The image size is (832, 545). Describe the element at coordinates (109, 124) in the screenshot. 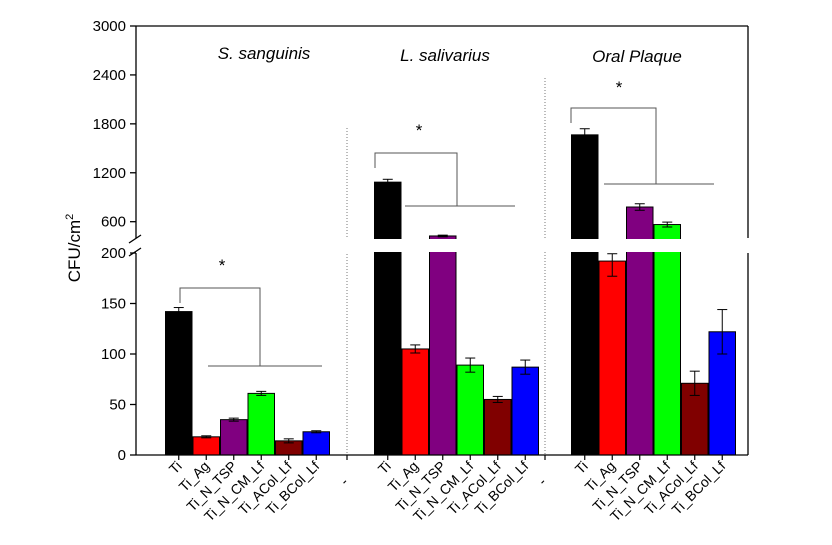

I see `y-tick-label: 1800` at that location.